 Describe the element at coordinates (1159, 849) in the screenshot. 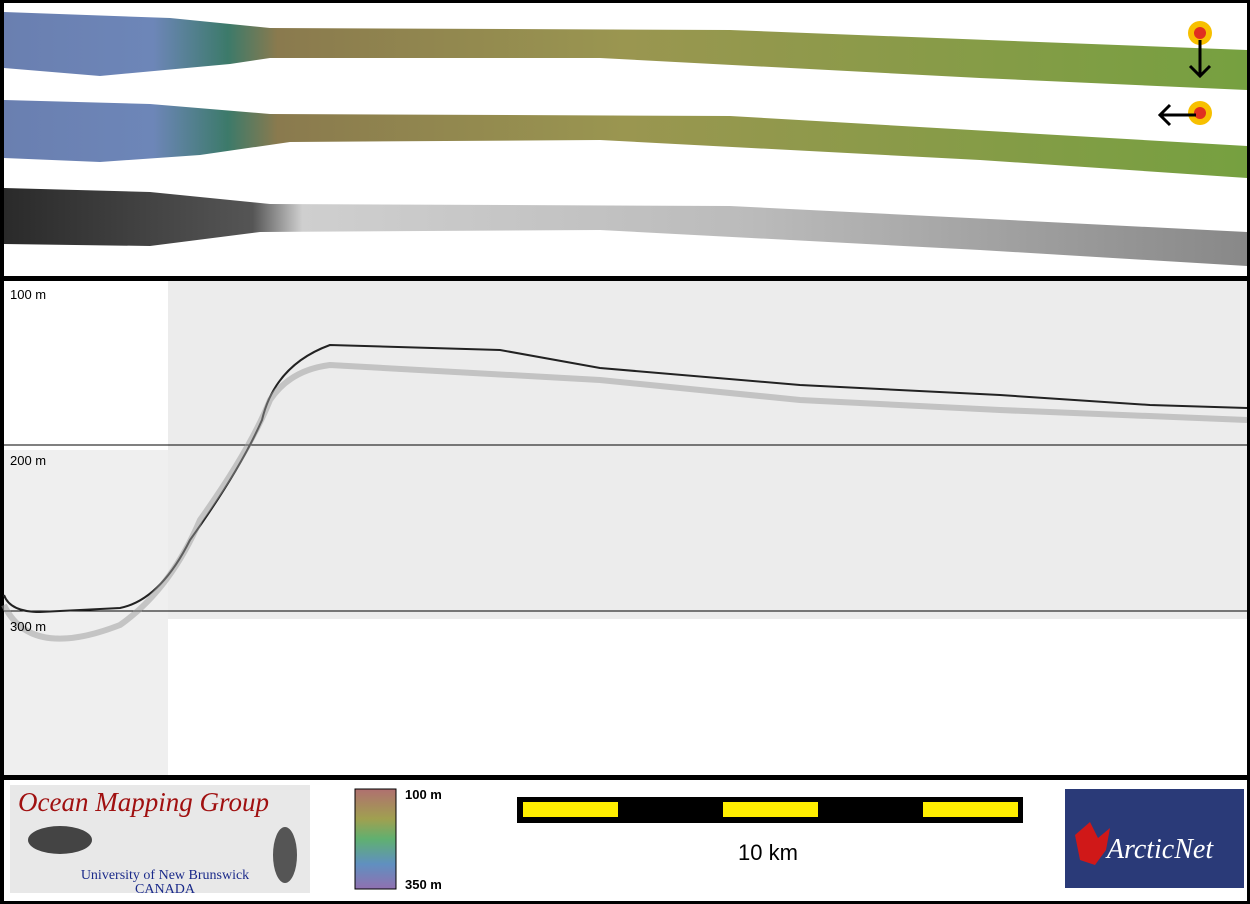

I see `arcticnet-name: ArcticNet` at that location.